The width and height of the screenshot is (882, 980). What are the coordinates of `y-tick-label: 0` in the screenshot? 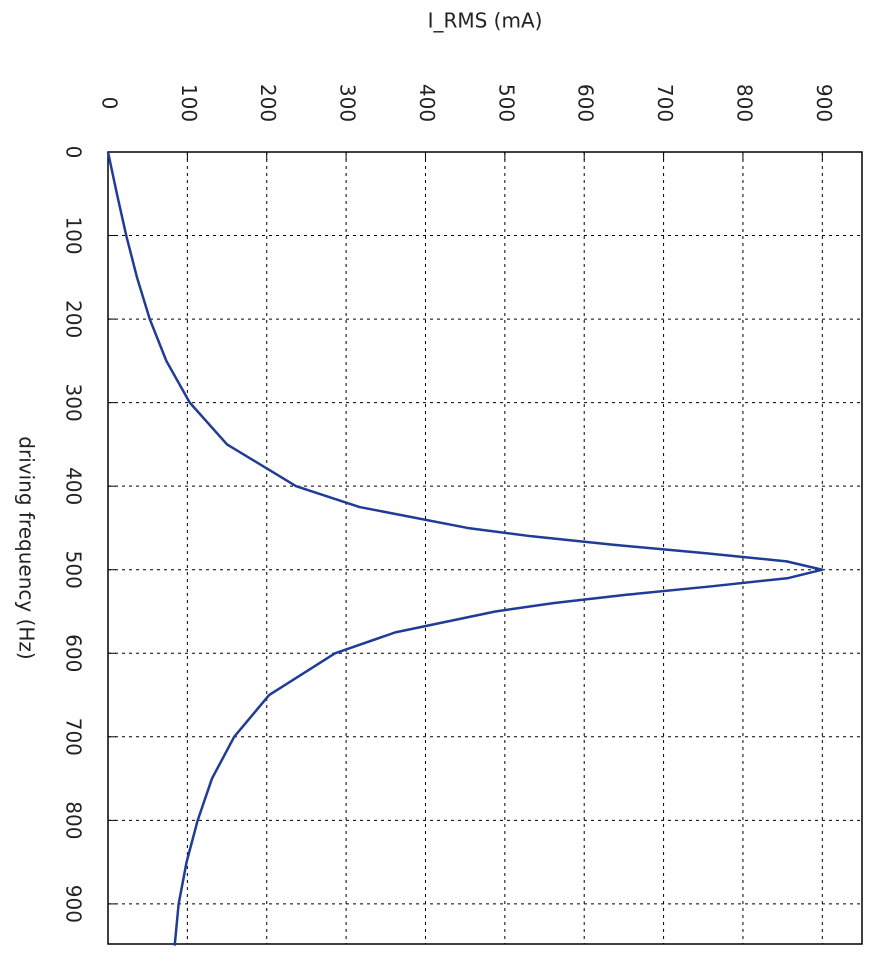 It's located at (110, 103).